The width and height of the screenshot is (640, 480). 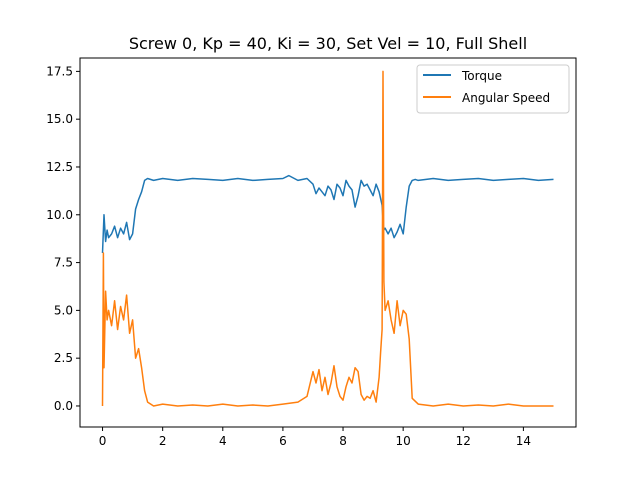 I want to click on y-tick-label: 15.0, so click(x=59, y=119).